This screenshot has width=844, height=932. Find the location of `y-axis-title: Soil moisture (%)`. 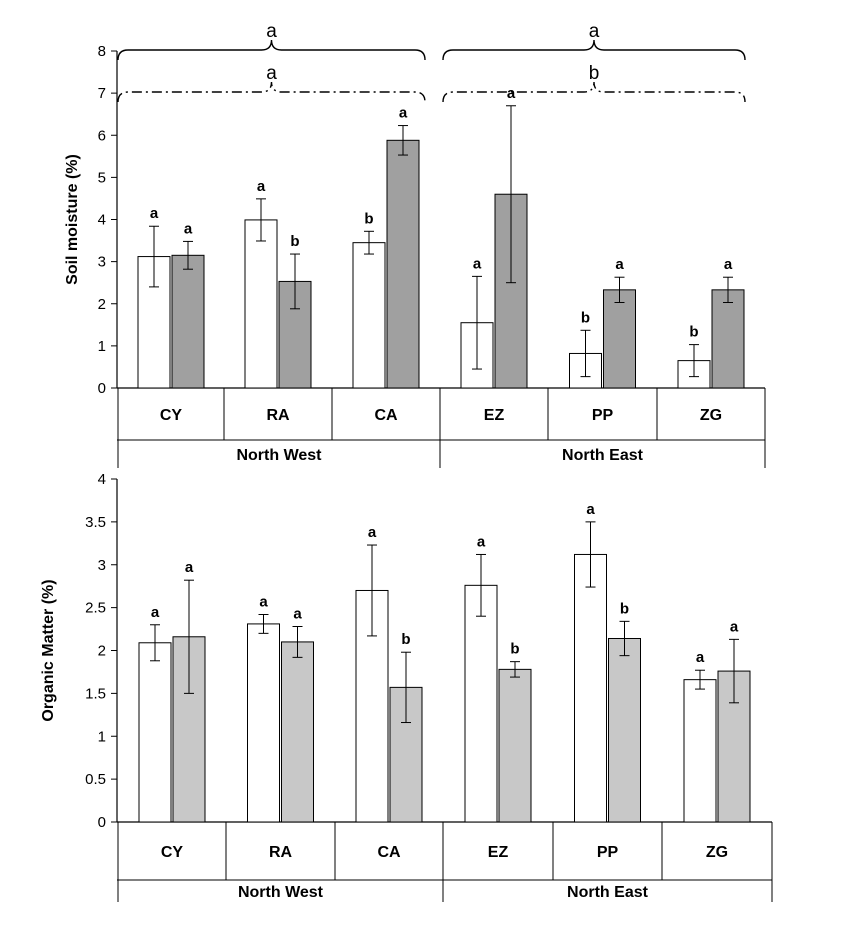

y-axis-title: Soil moisture (%) is located at coordinates (72, 219).